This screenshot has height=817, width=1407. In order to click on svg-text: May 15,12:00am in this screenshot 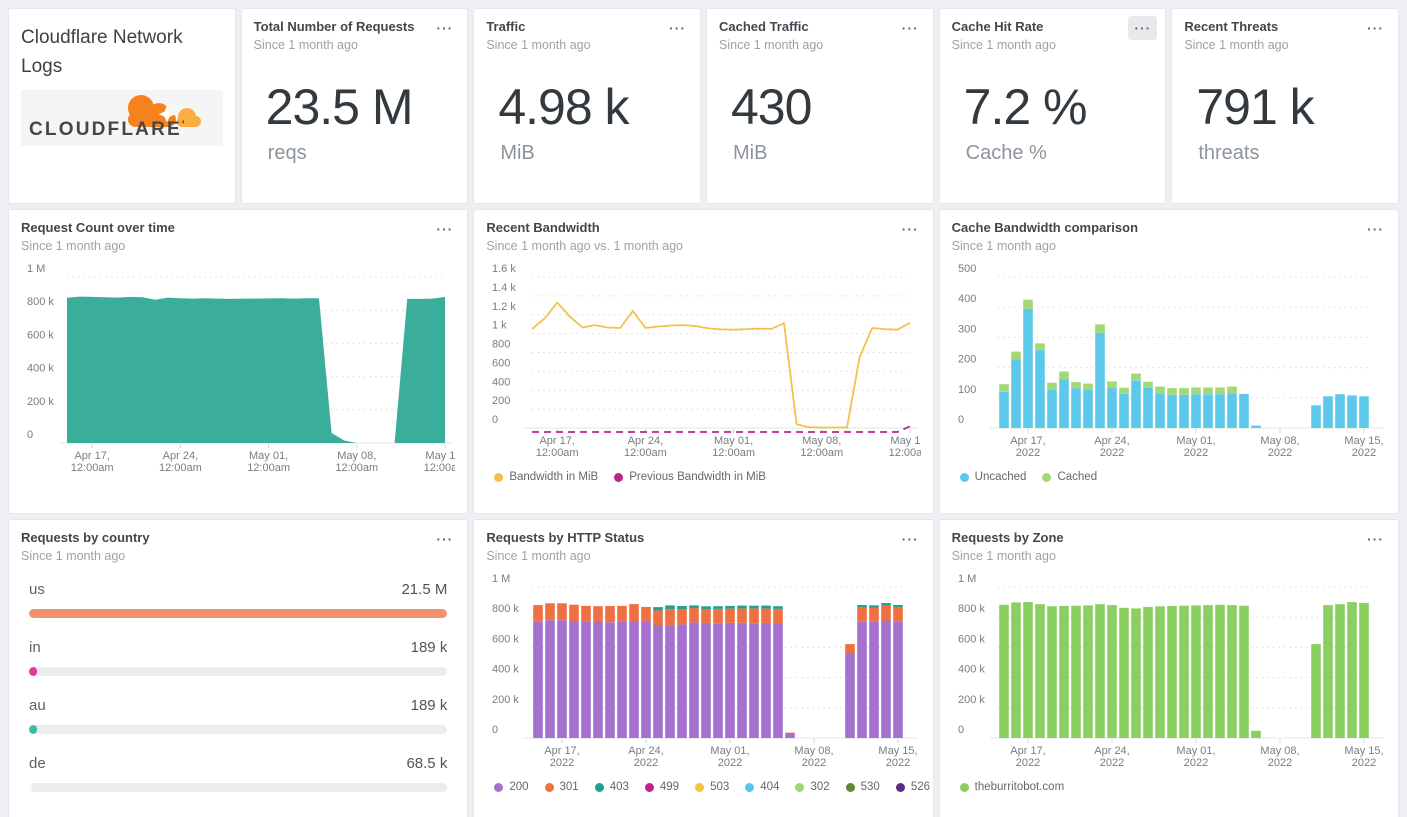, I will do `click(440, 462)`.